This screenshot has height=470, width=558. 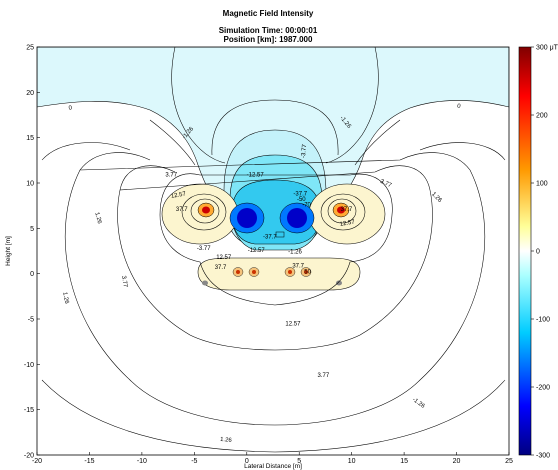 What do you see at coordinates (30, 138) in the screenshot?
I see `y-tick-label: 15` at bounding box center [30, 138].